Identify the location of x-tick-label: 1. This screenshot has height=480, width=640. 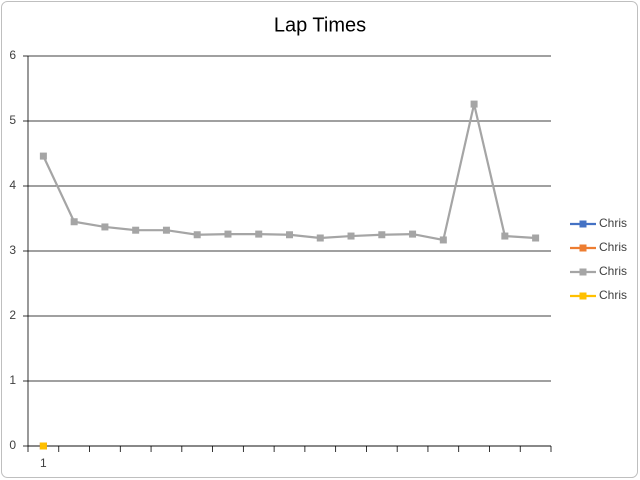
(43, 463).